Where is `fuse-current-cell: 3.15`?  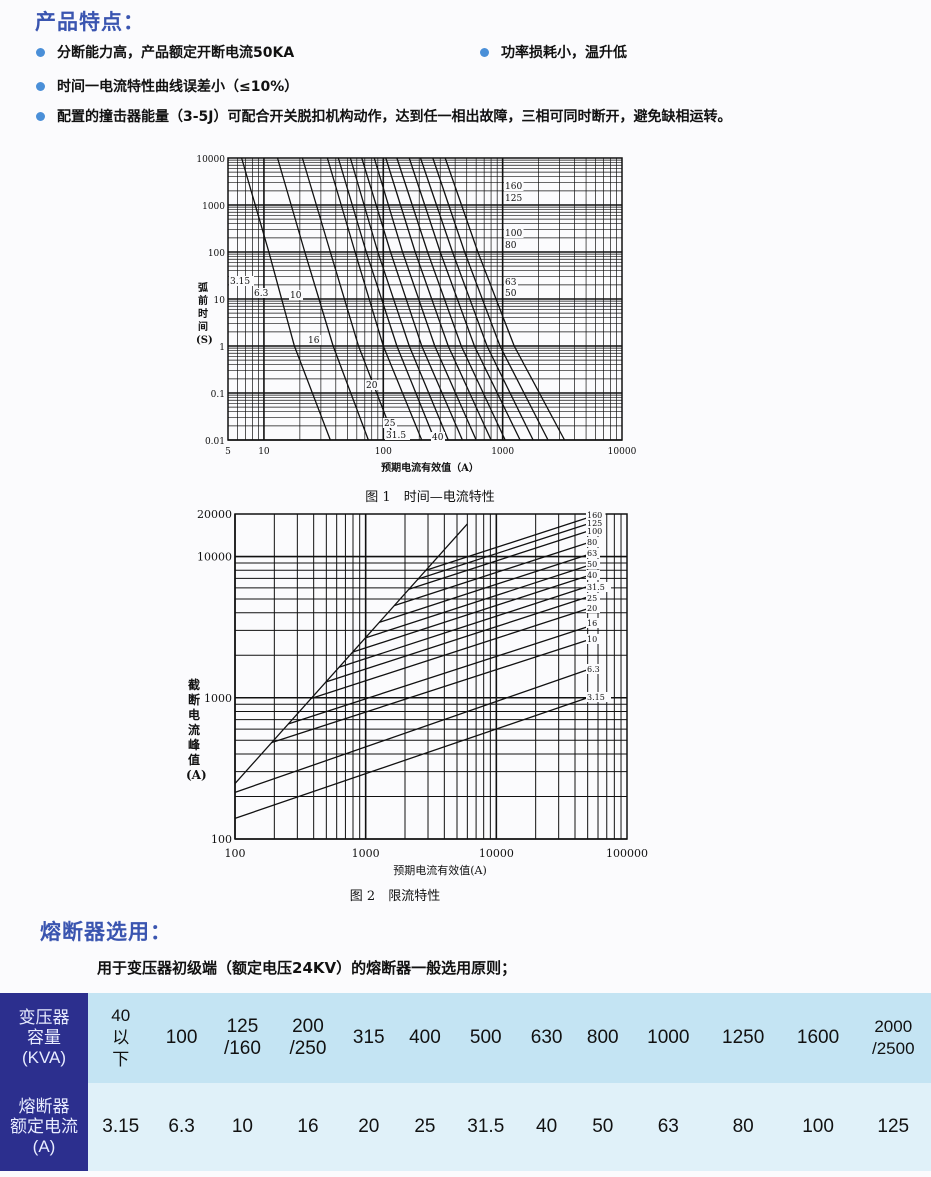 fuse-current-cell: 3.15 is located at coordinates (121, 1127).